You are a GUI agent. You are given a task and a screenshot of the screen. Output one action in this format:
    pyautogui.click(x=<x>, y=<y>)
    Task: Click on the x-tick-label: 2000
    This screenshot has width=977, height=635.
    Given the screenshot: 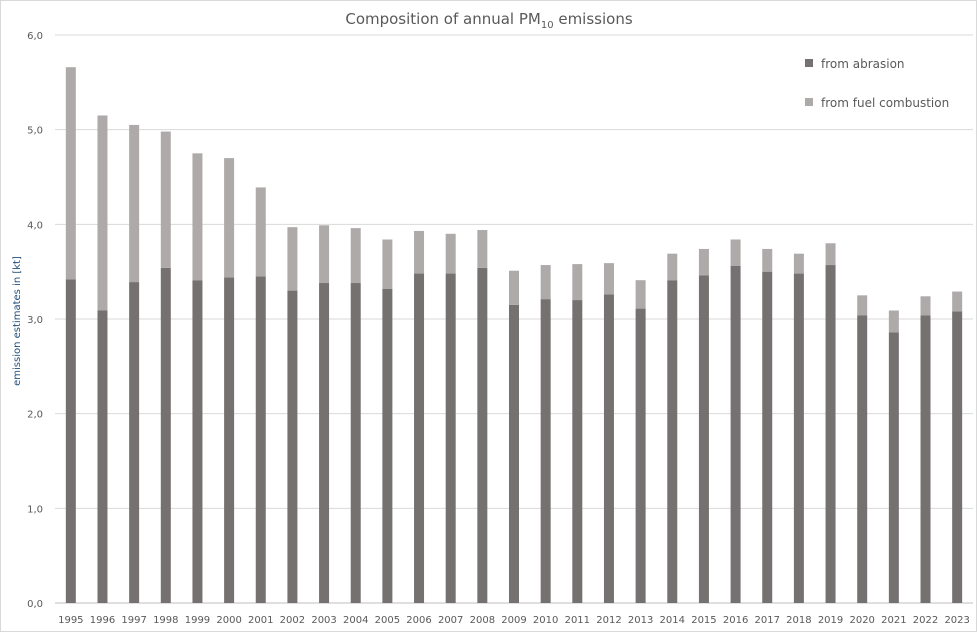 What is the action you would take?
    pyautogui.click(x=228, y=620)
    